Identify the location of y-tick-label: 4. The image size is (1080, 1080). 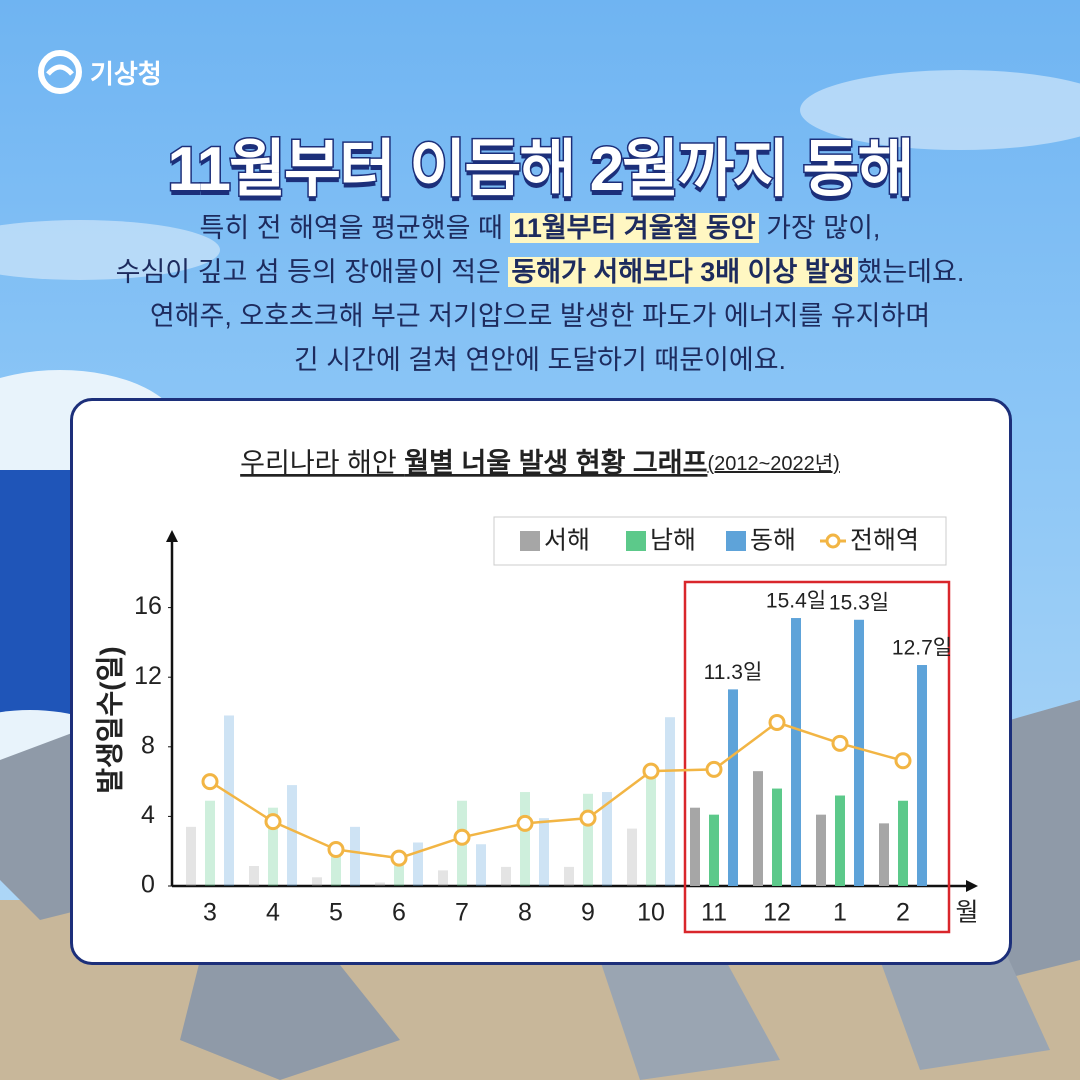
(148, 815).